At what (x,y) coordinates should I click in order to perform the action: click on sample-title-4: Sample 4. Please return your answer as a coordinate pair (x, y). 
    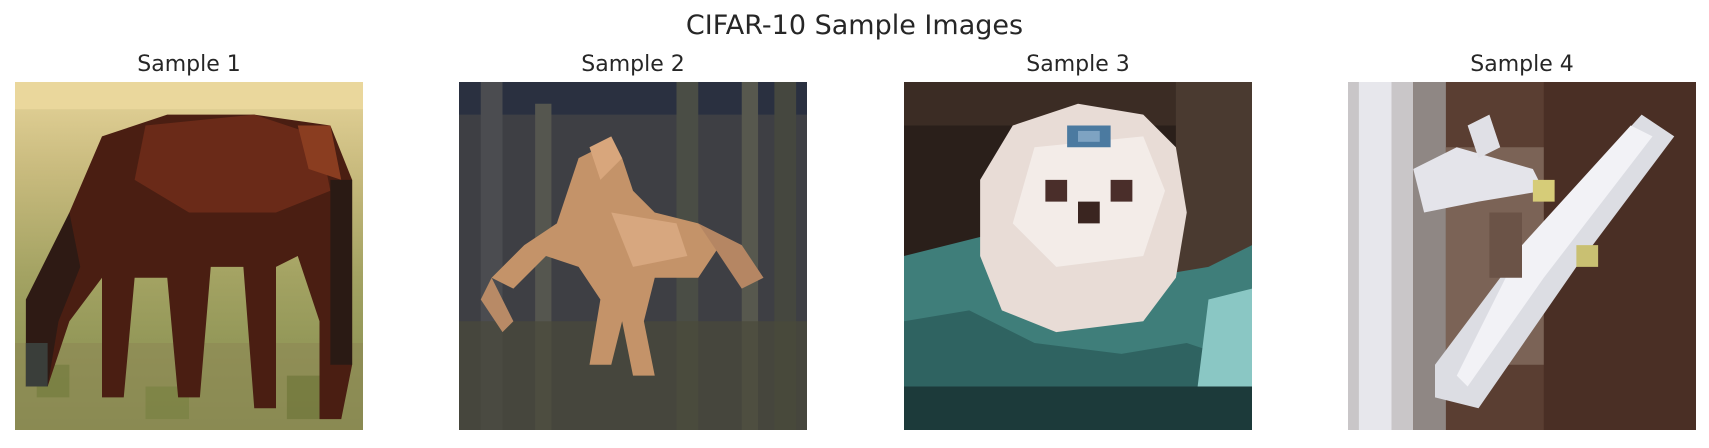
    Looking at the image, I should click on (1522, 64).